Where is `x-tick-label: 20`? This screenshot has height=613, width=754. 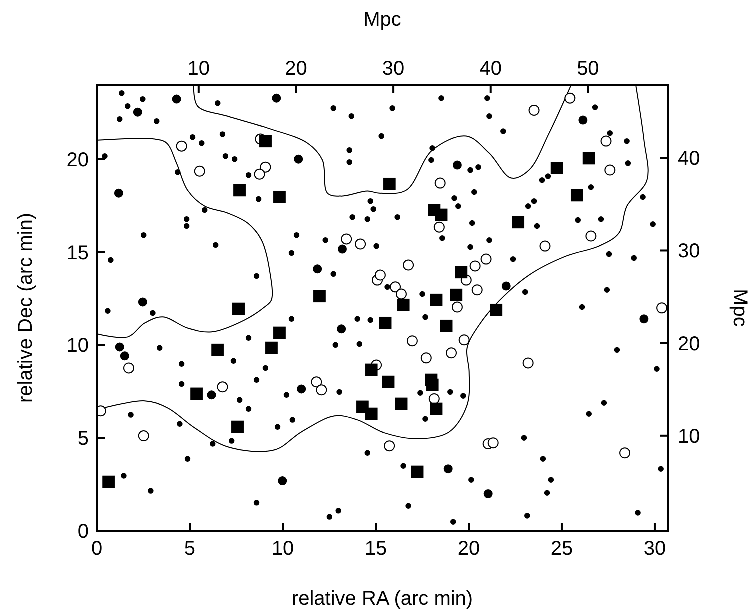 x-tick-label: 20 is located at coordinates (469, 549).